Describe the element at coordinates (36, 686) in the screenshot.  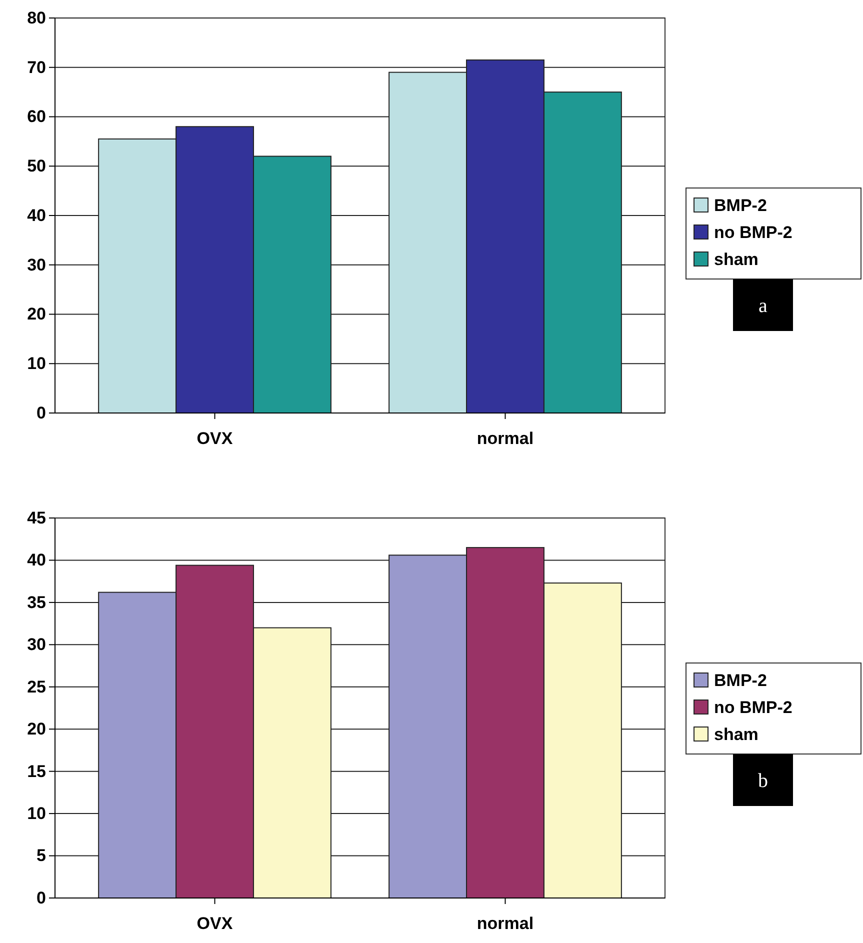
I see `y-tick-label: 25` at that location.